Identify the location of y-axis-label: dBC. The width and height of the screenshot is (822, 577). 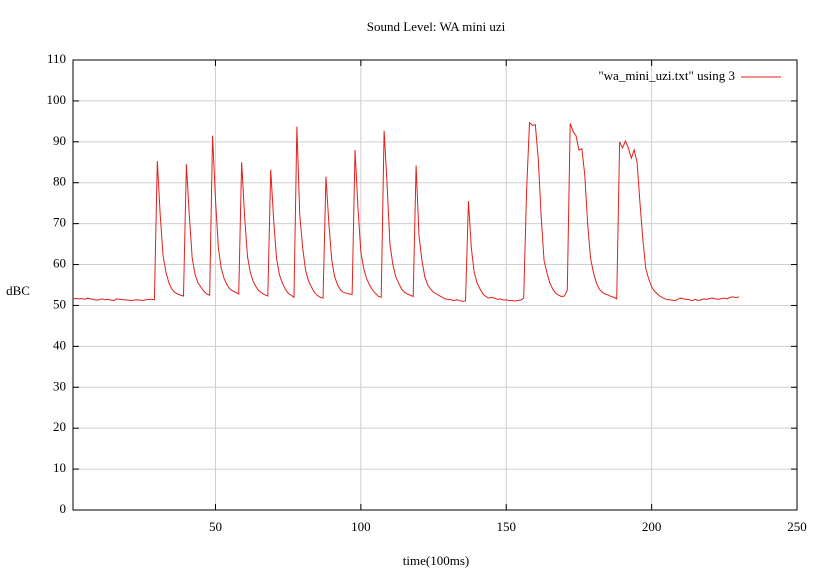
(18, 290).